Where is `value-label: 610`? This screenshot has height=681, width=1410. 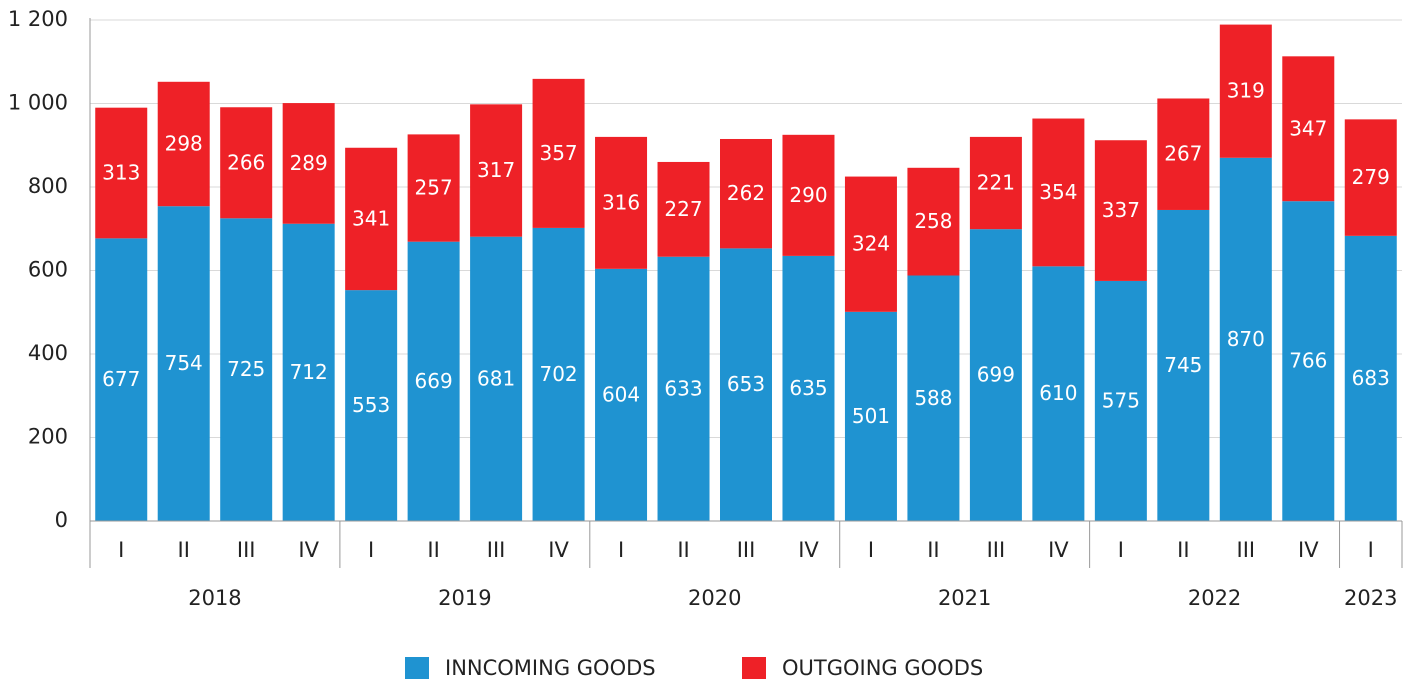
value-label: 610 is located at coordinates (1058, 393).